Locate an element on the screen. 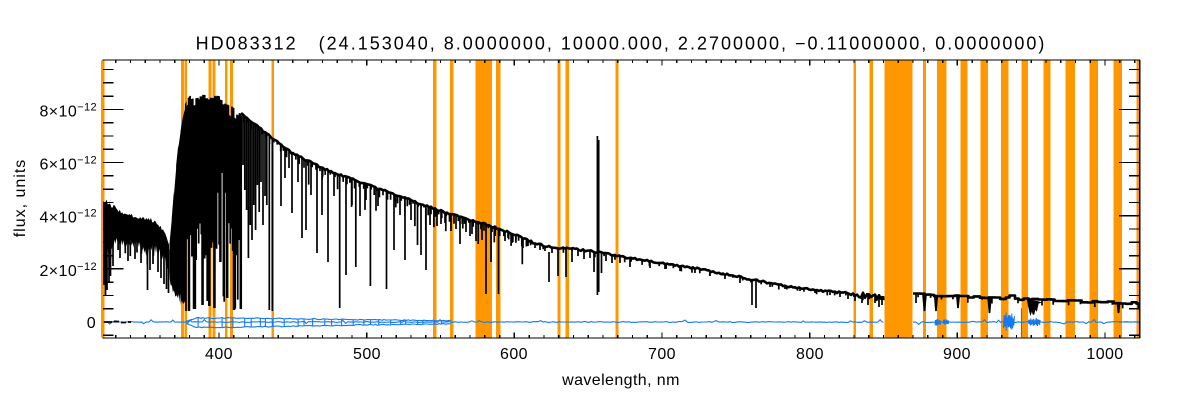  svg-text: 400 is located at coordinates (219, 354).